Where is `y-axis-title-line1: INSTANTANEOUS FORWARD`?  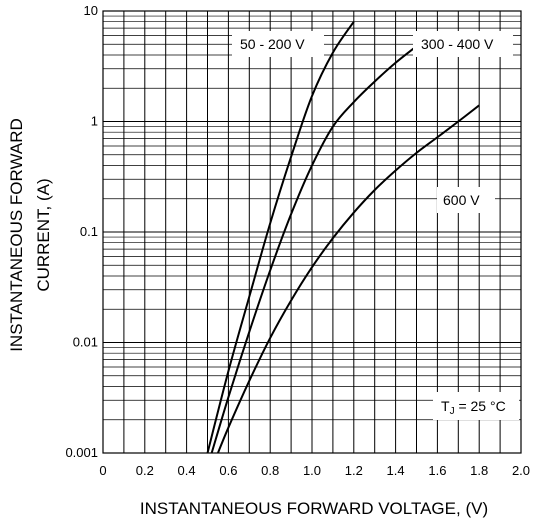
y-axis-title-line1: INSTANTANEOUS FORWARD is located at coordinates (16, 235).